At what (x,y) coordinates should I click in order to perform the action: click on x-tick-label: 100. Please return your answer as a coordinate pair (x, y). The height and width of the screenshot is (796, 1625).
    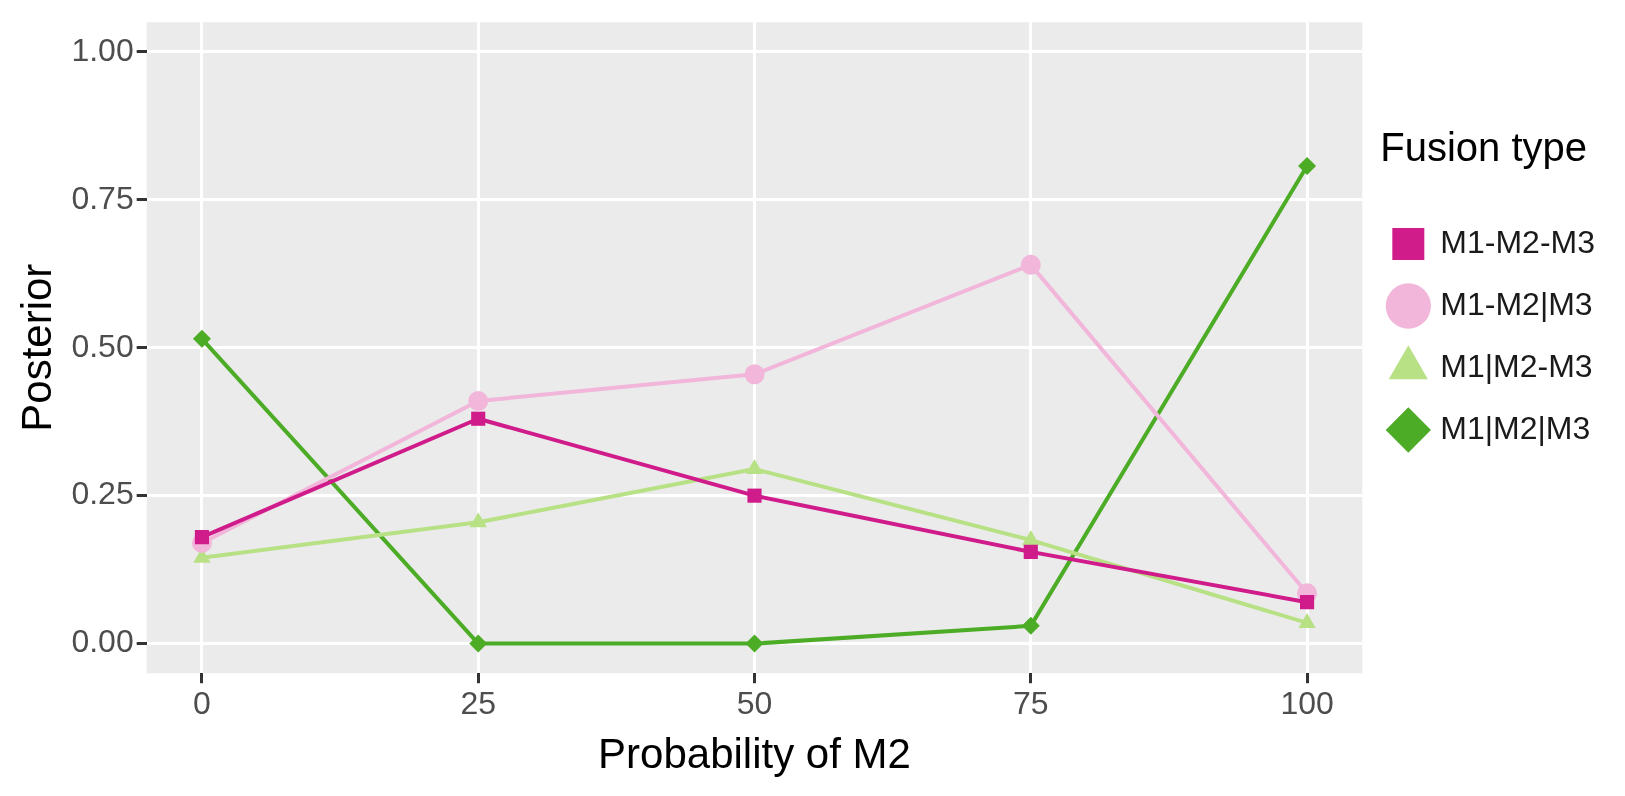
    Looking at the image, I should click on (1307, 703).